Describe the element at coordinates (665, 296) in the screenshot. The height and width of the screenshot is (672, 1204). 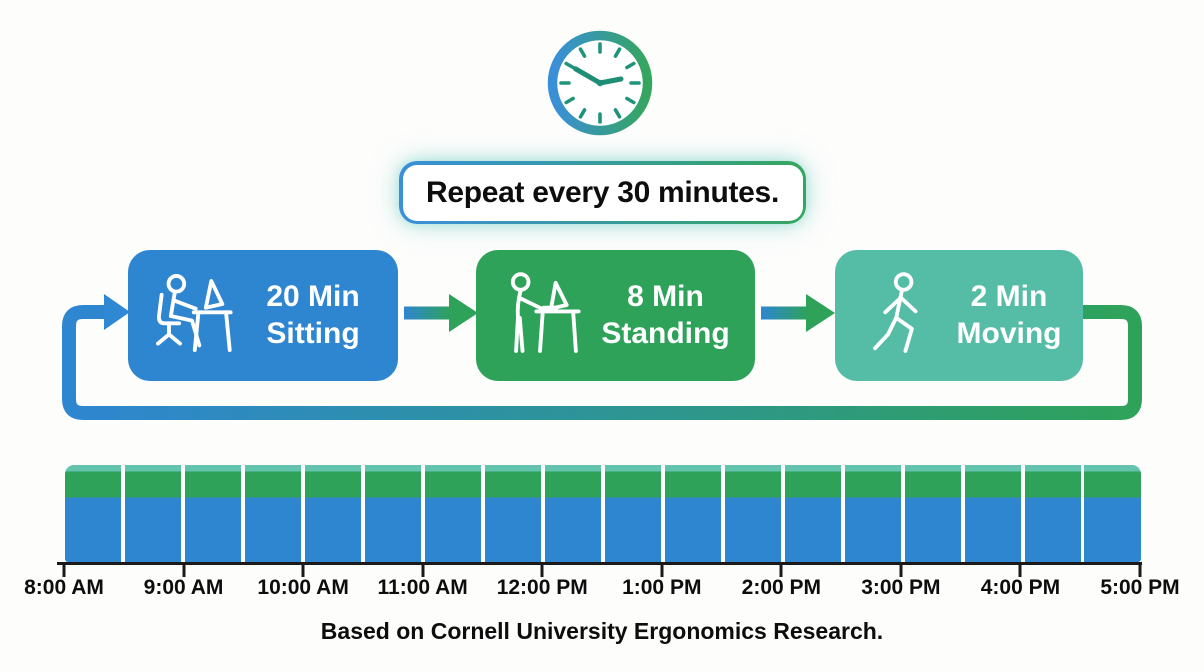
I see `step-duration: 8 Min` at that location.